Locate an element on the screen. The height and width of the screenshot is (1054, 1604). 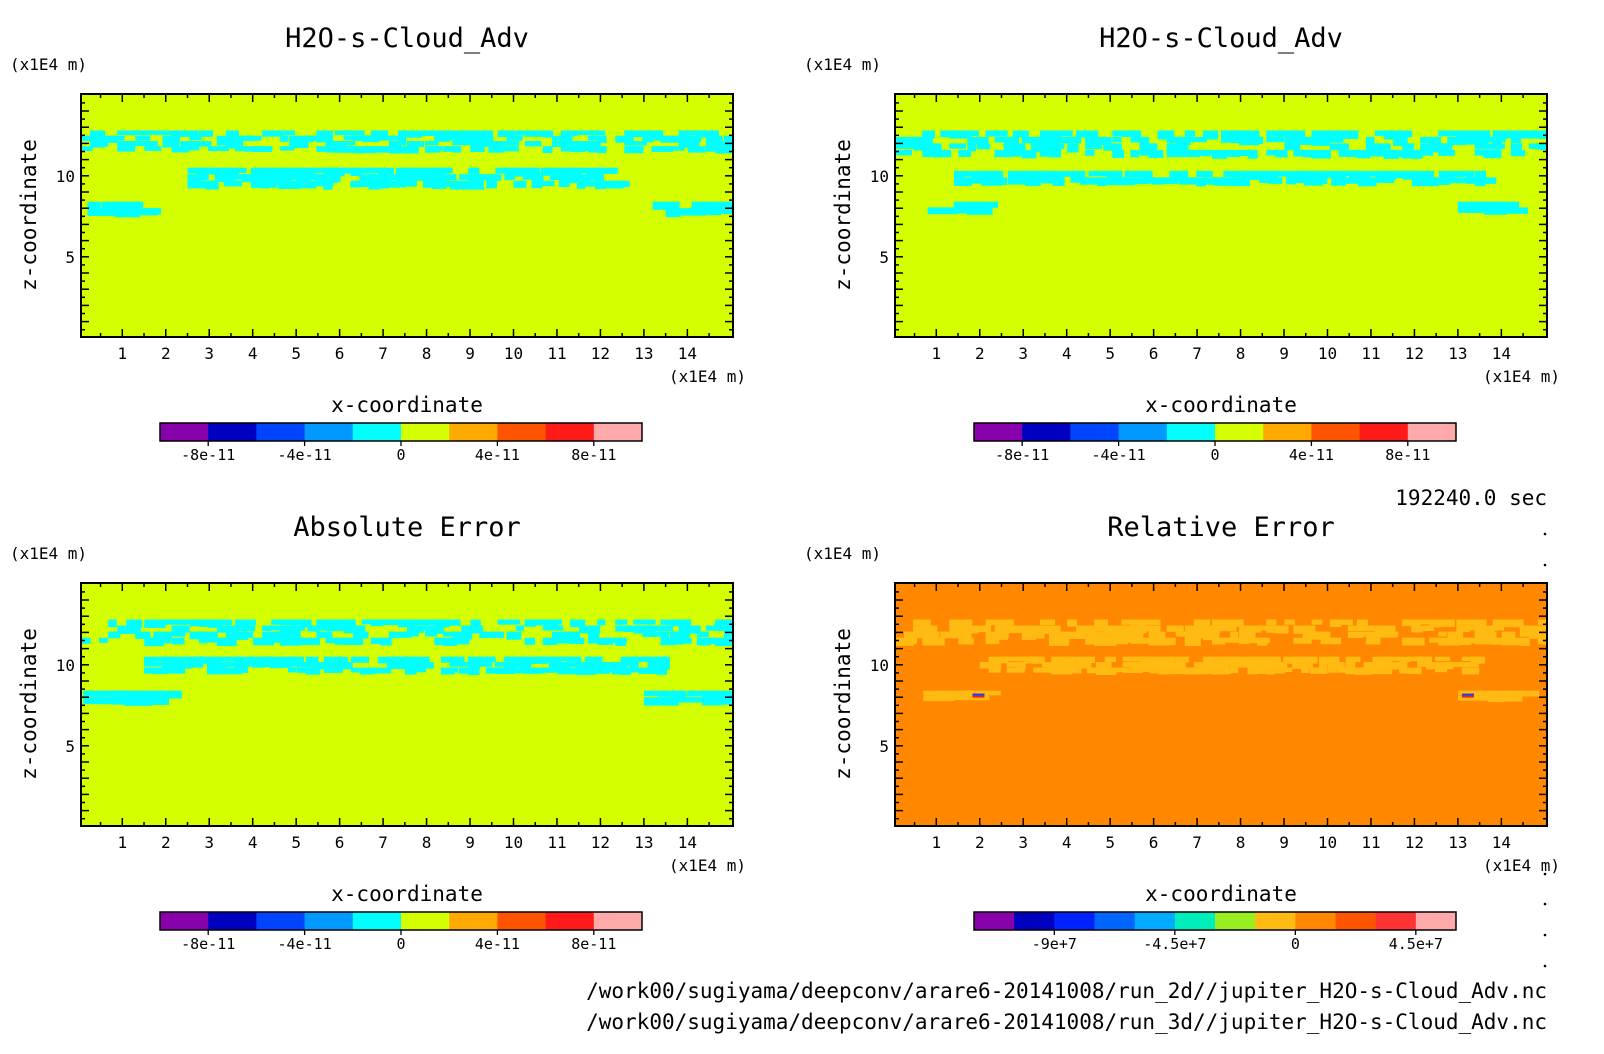
x-axis-label: x-coordinate is located at coordinates (407, 405).